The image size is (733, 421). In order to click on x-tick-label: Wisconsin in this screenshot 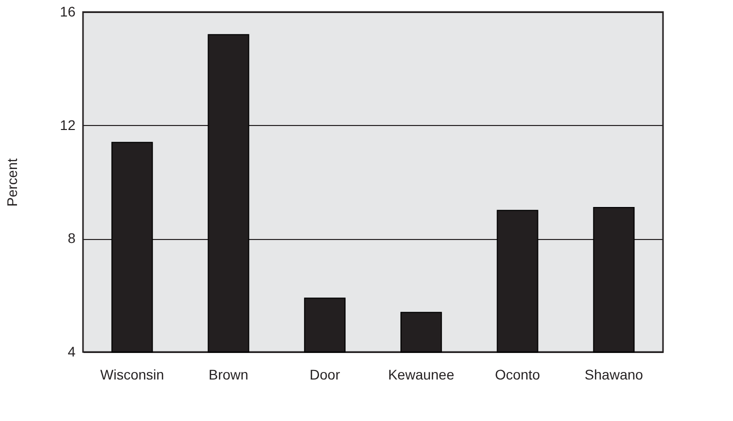, I will do `click(132, 374)`.